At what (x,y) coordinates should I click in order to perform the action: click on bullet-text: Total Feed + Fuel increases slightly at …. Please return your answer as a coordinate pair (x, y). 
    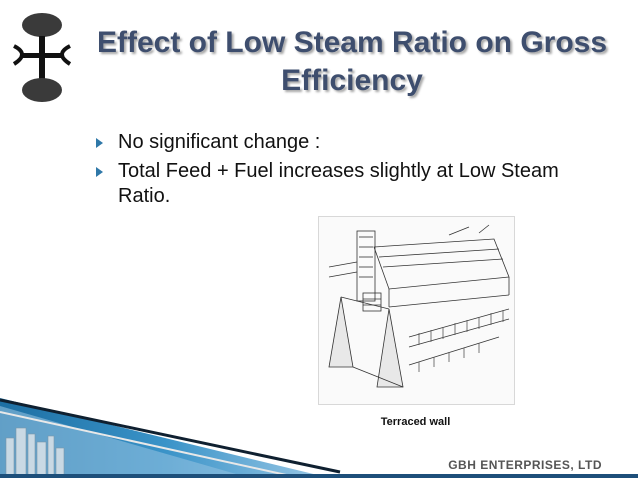
    Looking at the image, I should click on (338, 183).